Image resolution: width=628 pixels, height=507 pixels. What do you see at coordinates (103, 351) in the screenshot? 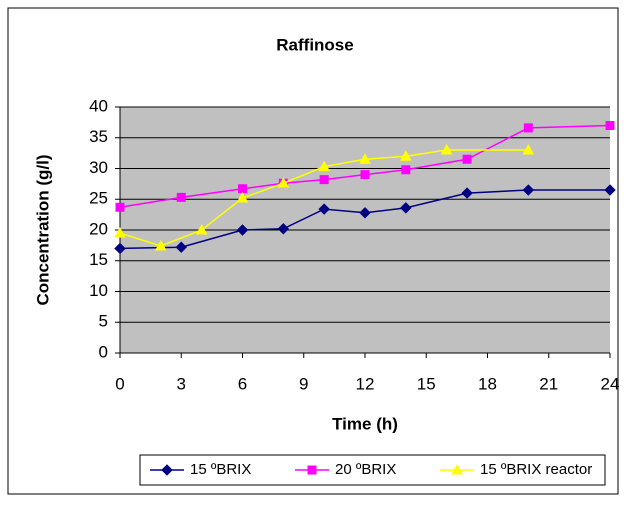
I see `y-tick-label: 0` at bounding box center [103, 351].